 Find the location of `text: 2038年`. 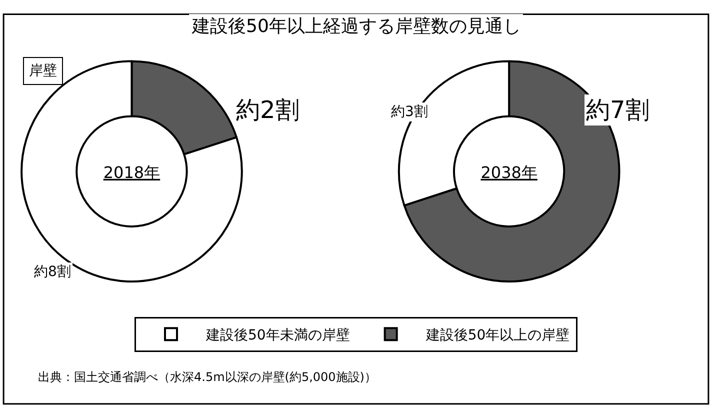

text: 2038年 is located at coordinates (509, 172).